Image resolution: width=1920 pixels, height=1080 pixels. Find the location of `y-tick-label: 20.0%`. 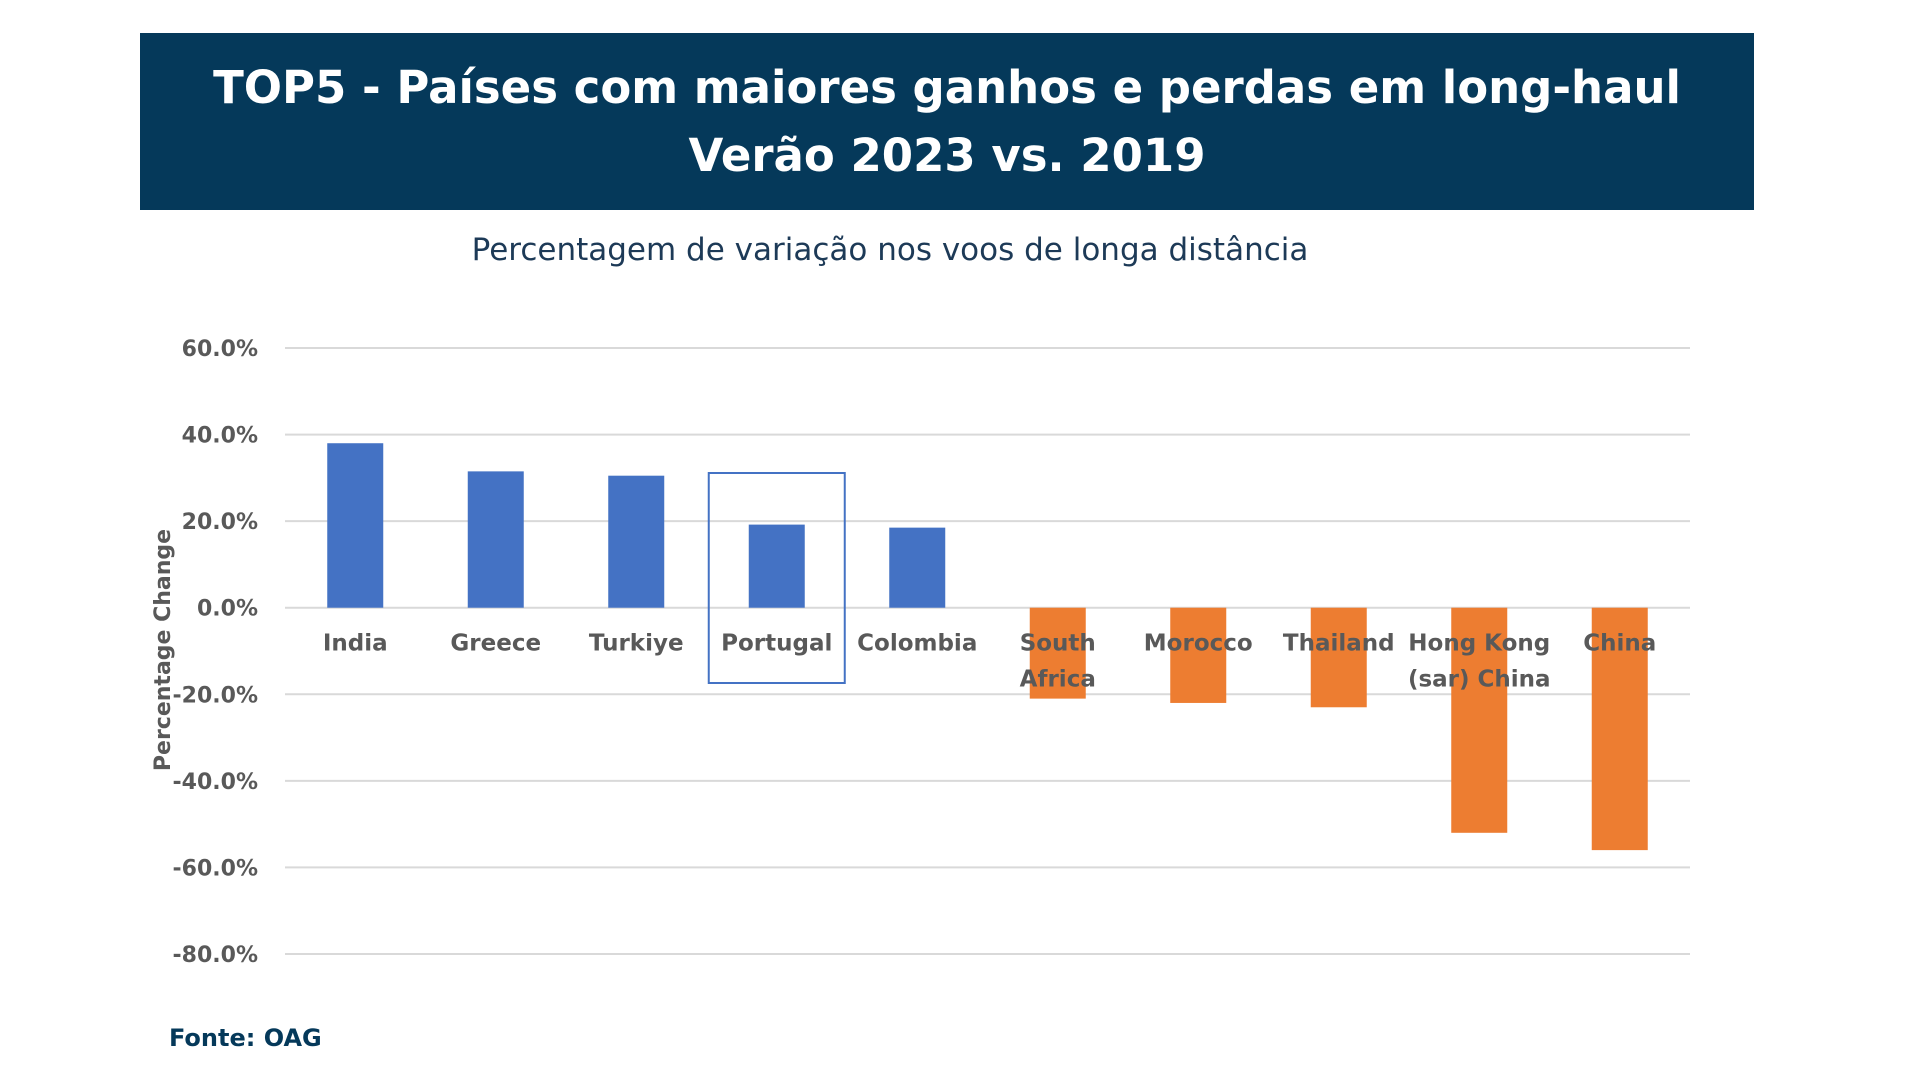

y-tick-label: 20.0% is located at coordinates (220, 522).